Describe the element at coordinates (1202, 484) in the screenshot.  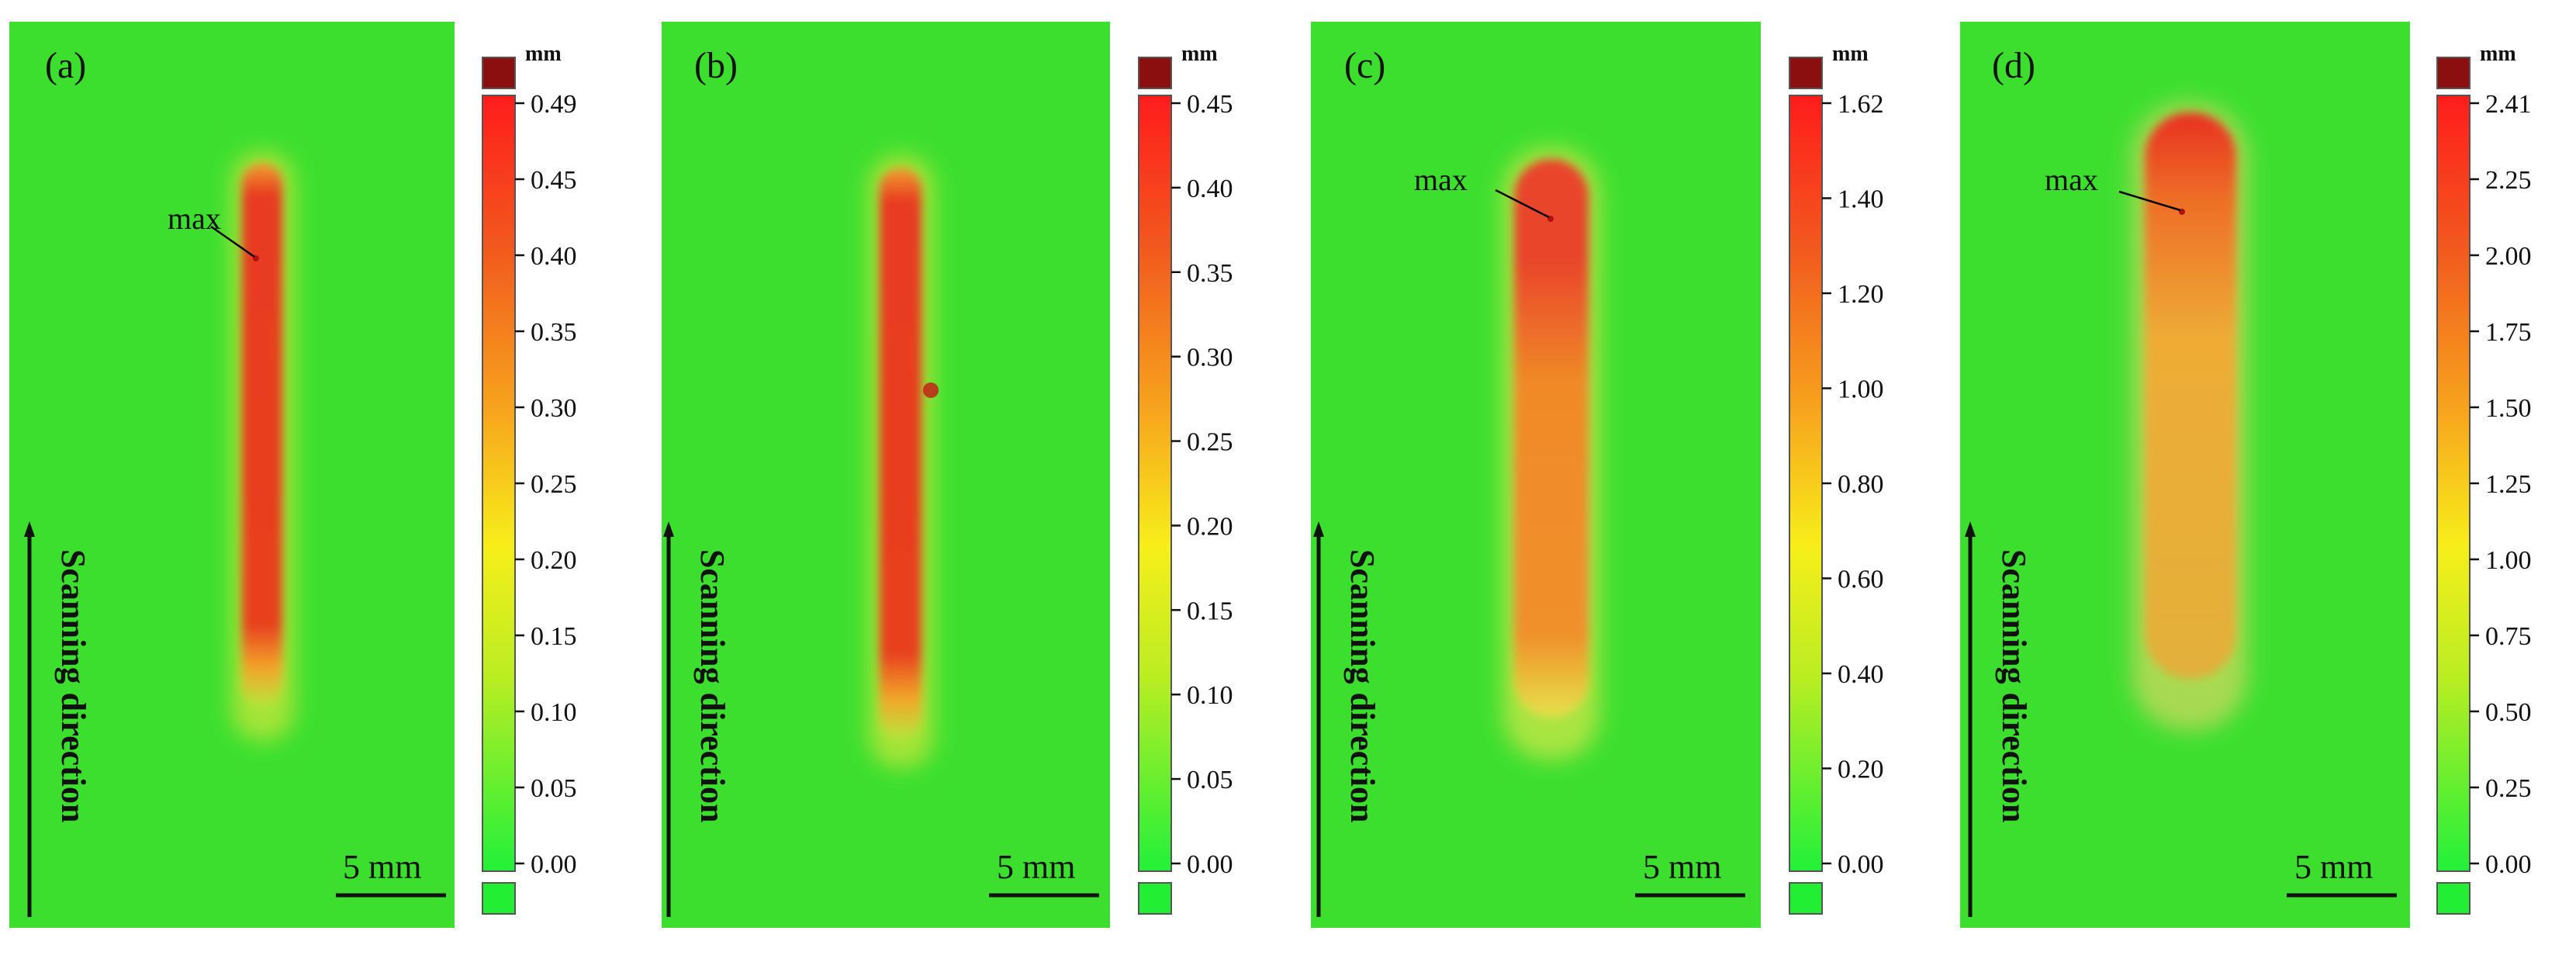
I see `colorbar-ticks-b: 0.45 0.40 0.35 0.30 0.25 0.20 0.15 0.10 0.05 0.00` at that location.